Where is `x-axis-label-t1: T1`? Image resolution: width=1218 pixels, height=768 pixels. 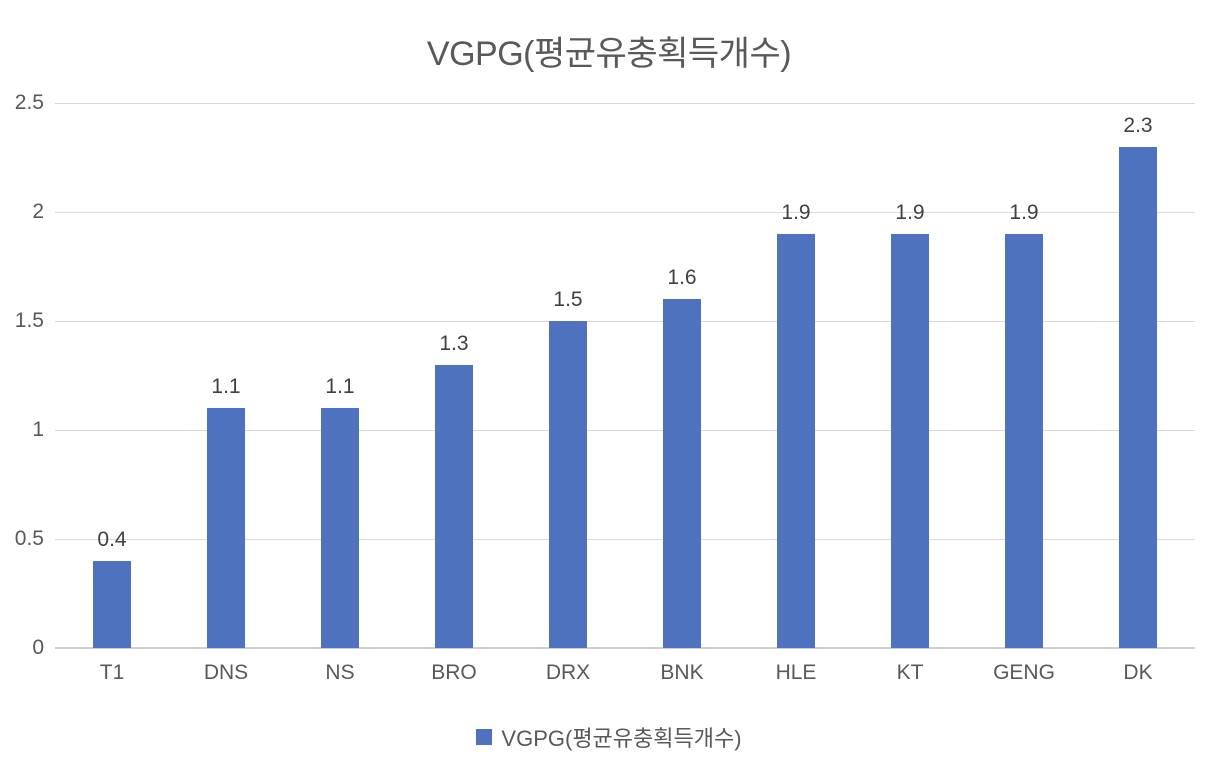 x-axis-label-t1: T1 is located at coordinates (112, 672).